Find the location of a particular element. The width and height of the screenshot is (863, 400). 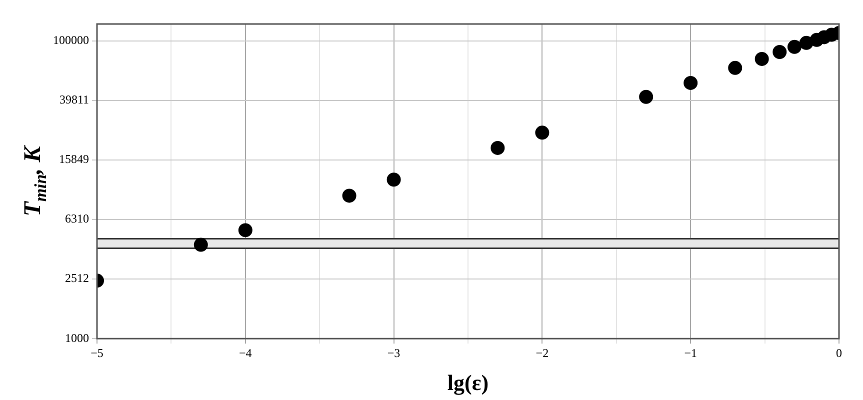

y-axis-title: Tmin, K is located at coordinates (35, 180).